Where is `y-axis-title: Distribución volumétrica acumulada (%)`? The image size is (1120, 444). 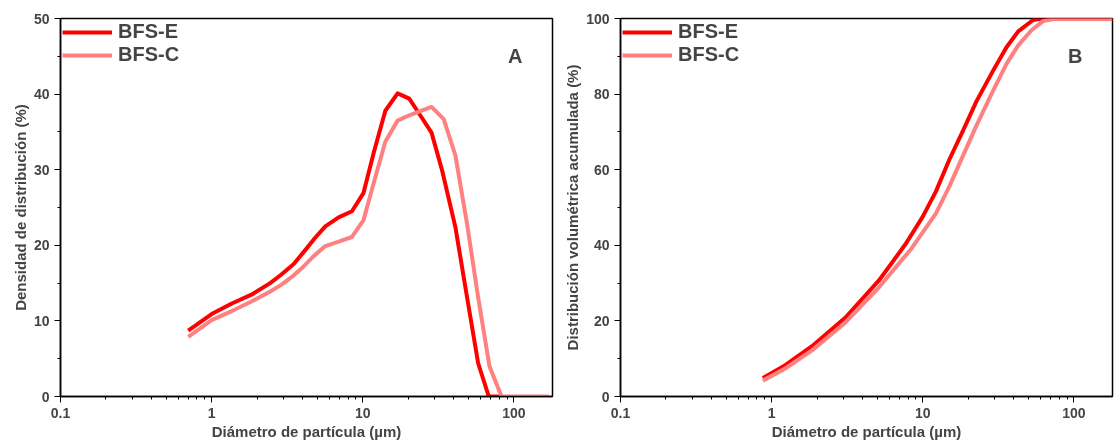 y-axis-title: Distribución volumétrica acumulada (%) is located at coordinates (573, 207).